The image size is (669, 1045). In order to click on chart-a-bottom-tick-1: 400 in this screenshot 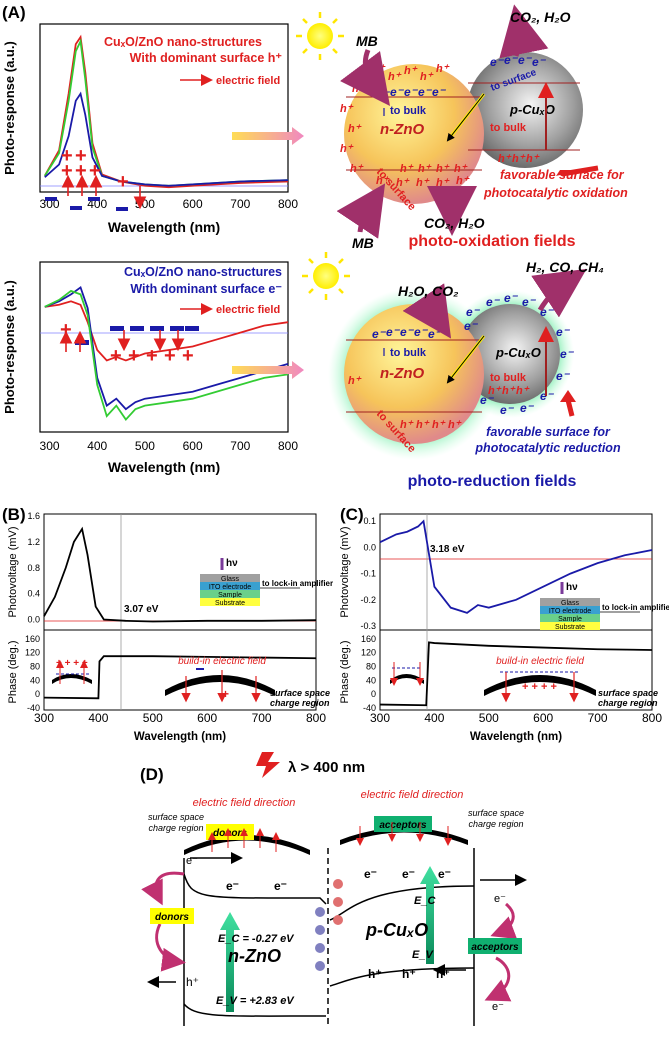, I will do `click(97, 446)`.